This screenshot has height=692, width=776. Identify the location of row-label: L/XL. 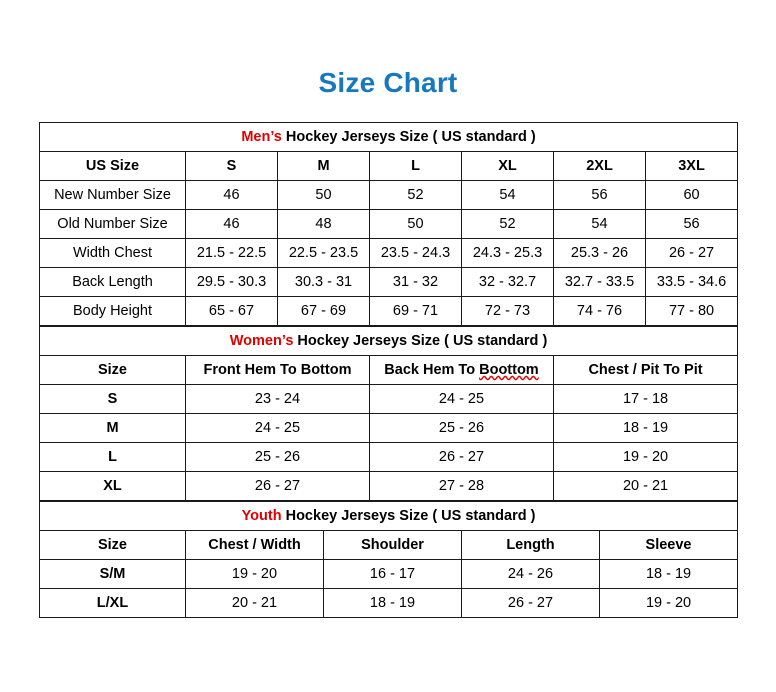
(112, 603).